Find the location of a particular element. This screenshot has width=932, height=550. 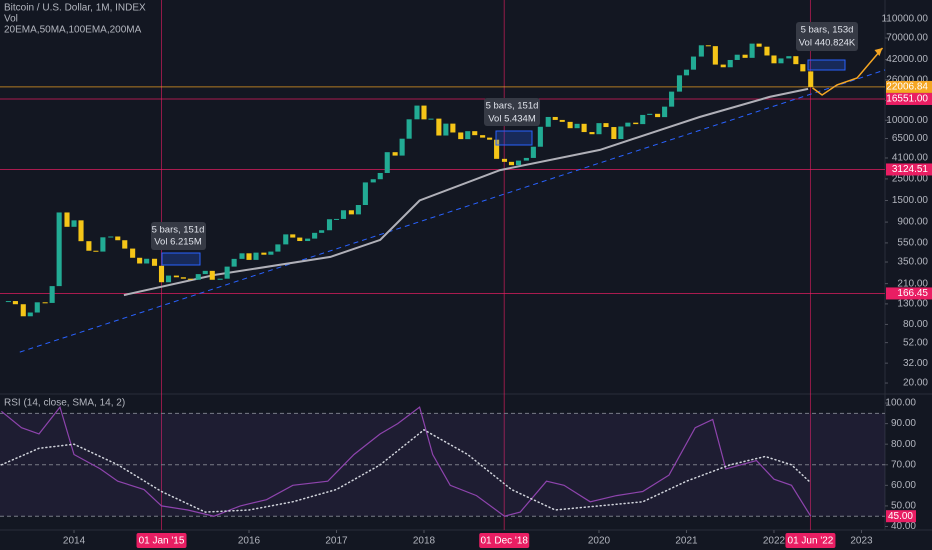

y-tick-label: 100.00 is located at coordinates (900, 403).